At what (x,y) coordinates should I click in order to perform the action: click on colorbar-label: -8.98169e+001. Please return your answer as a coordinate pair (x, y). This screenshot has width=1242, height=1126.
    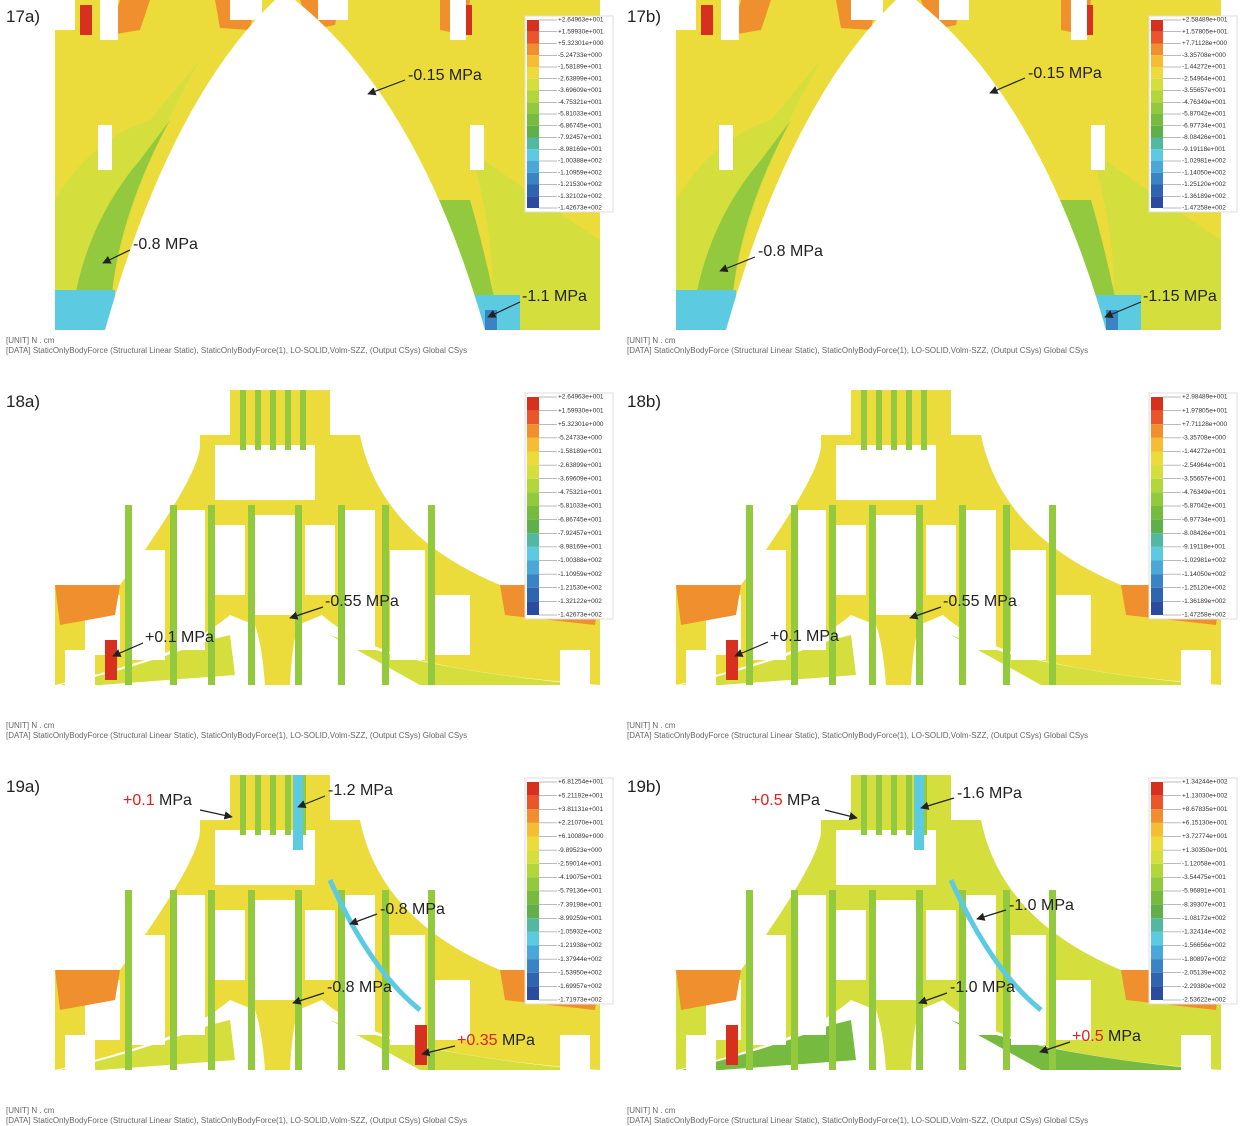
    Looking at the image, I should click on (580, 547).